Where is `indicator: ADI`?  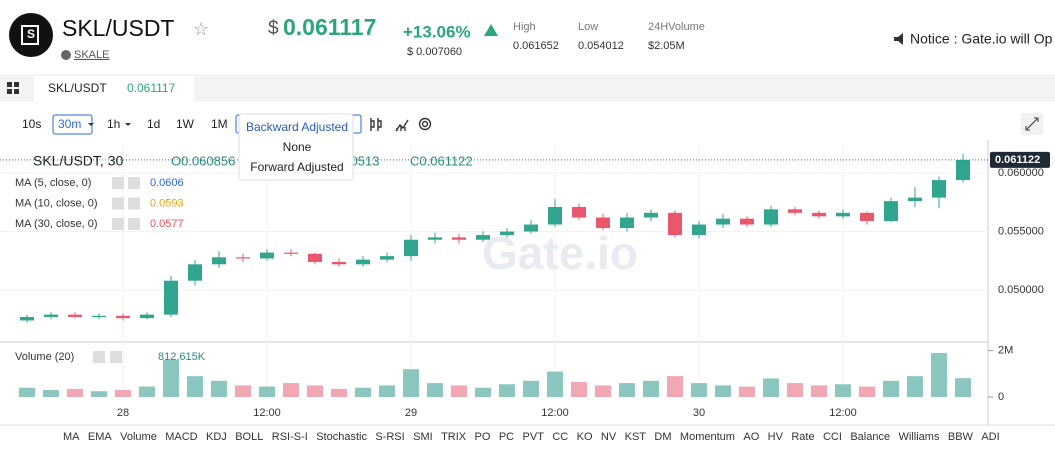 indicator: ADI is located at coordinates (990, 437).